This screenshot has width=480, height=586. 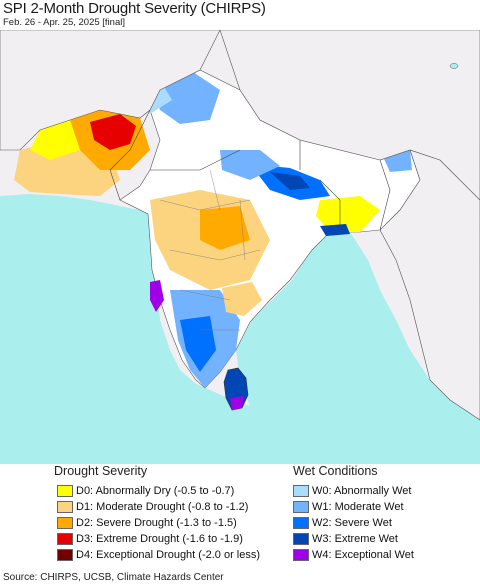 What do you see at coordinates (110, 90) in the screenshot?
I see `central-asia-land` at bounding box center [110, 90].